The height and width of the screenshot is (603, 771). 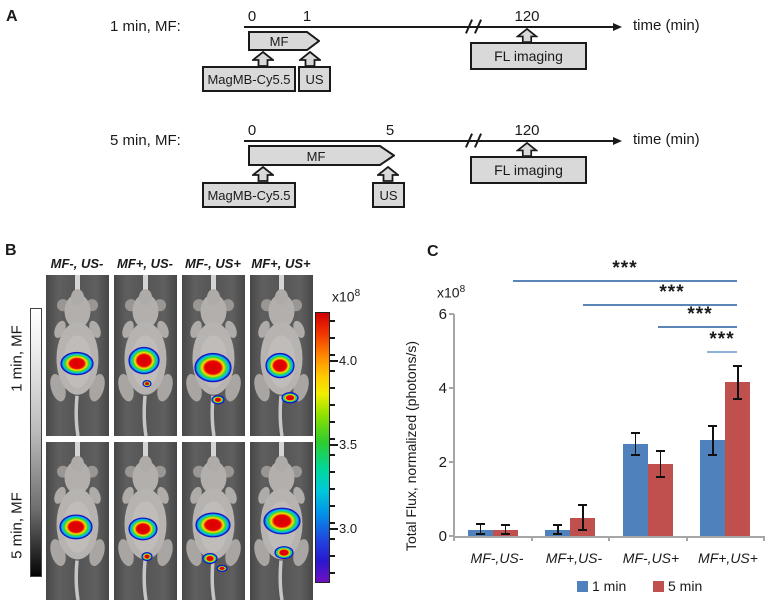 I want to click on timeline-1-us-box: US, so click(x=314, y=79).